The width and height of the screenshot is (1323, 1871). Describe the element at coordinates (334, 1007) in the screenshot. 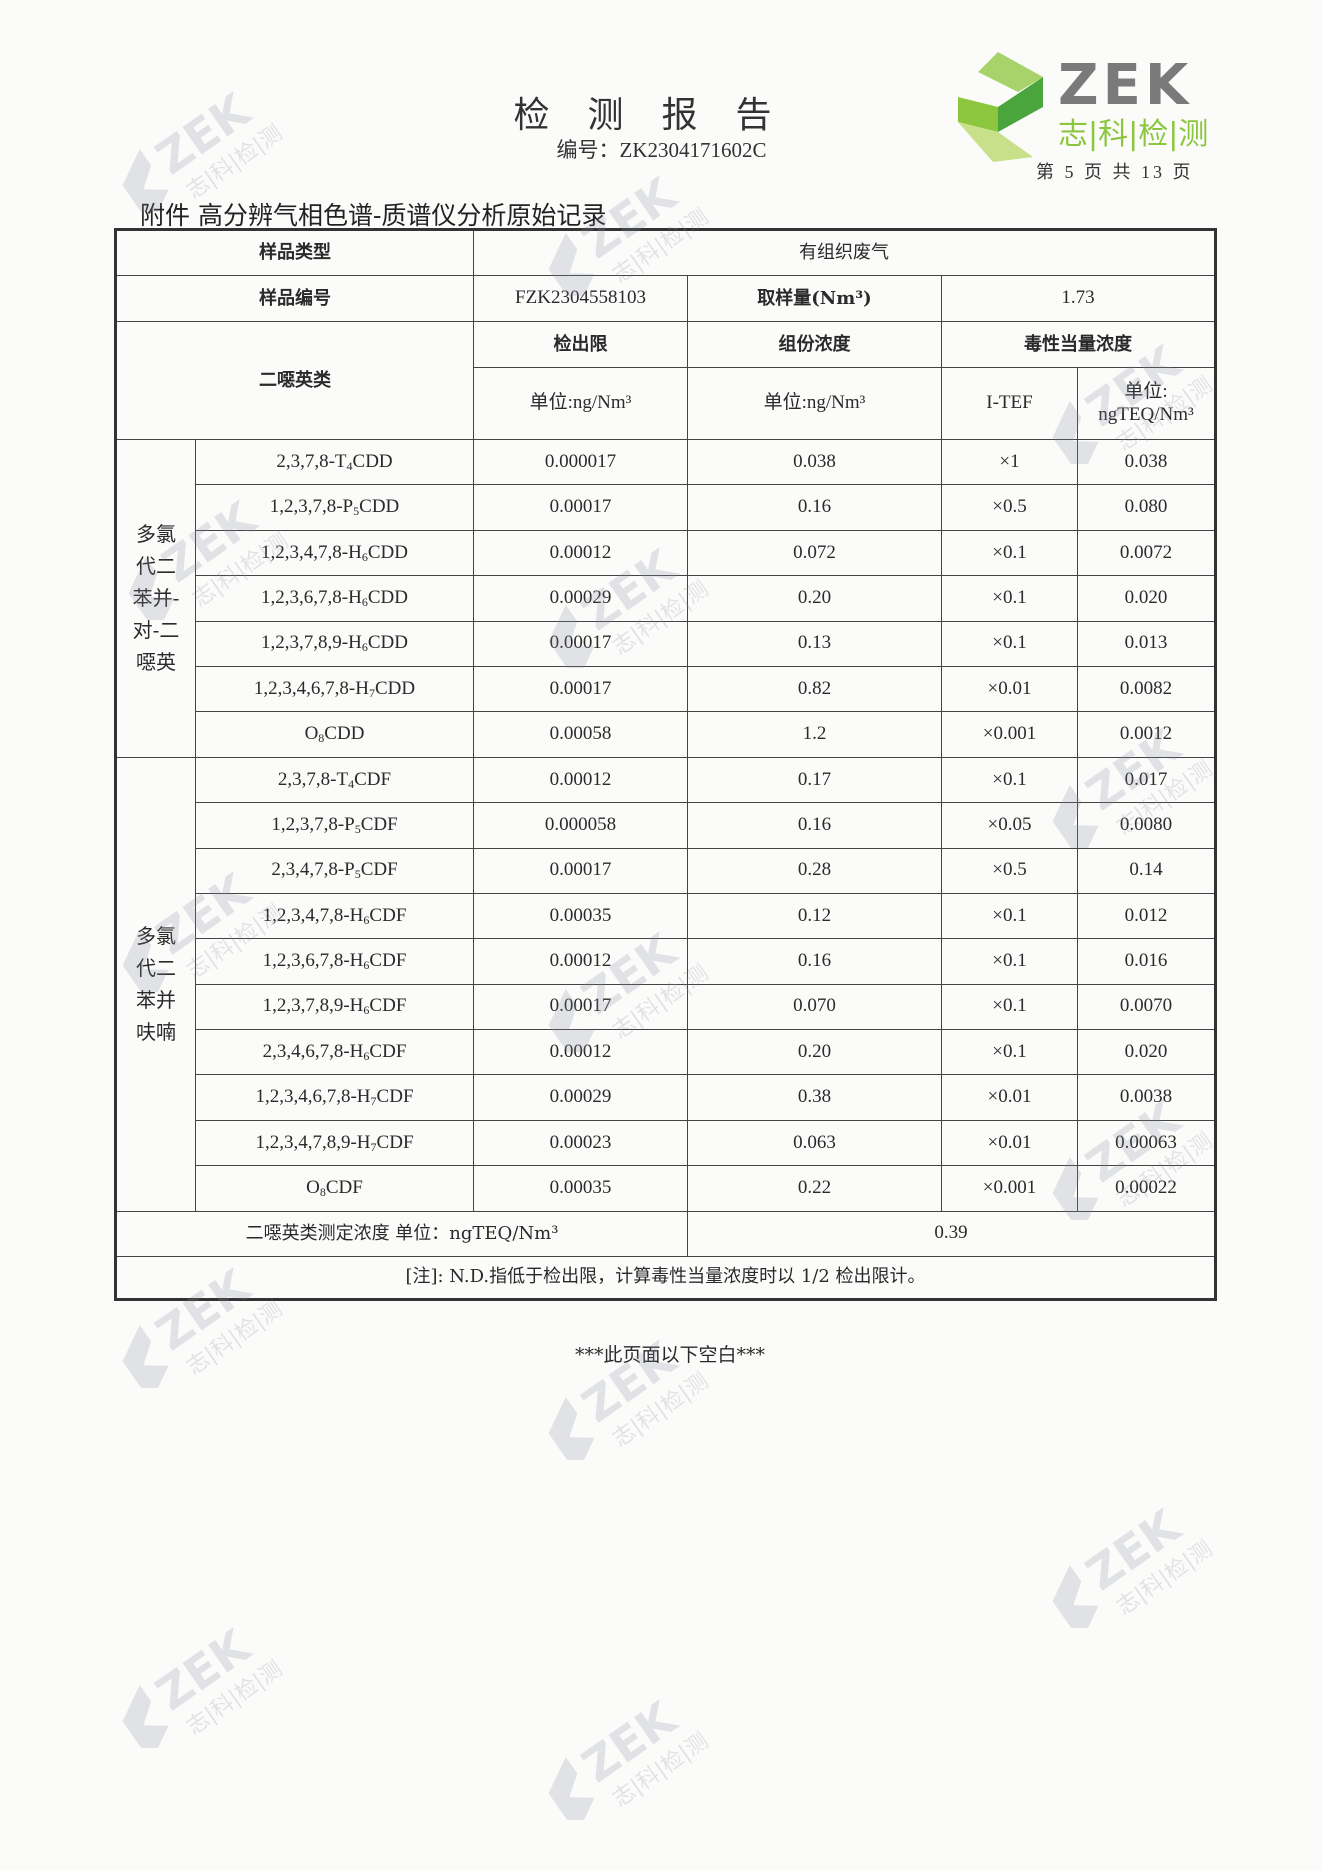

I see `compound-name: 1,2,3,7,8,9-H6CDF` at that location.